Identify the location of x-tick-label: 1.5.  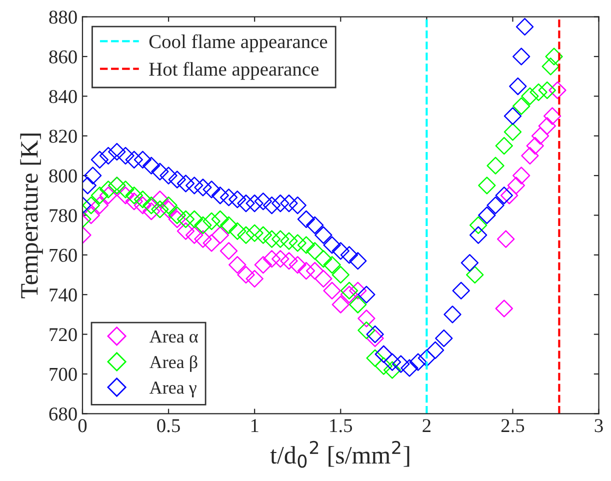
(341, 425).